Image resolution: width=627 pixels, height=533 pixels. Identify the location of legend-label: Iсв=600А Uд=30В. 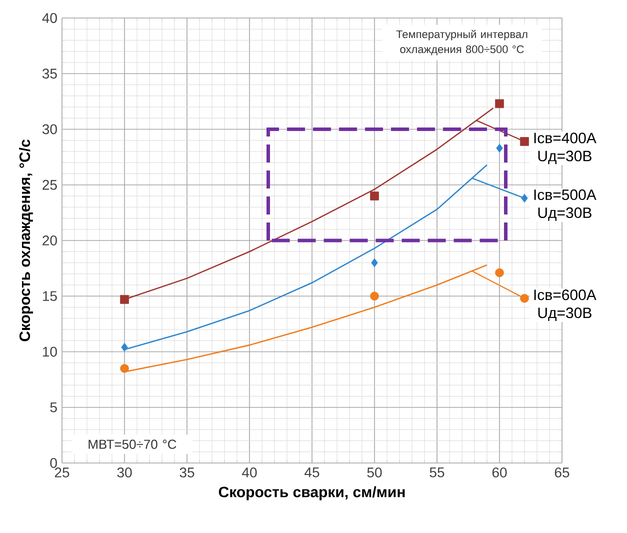
(565, 305).